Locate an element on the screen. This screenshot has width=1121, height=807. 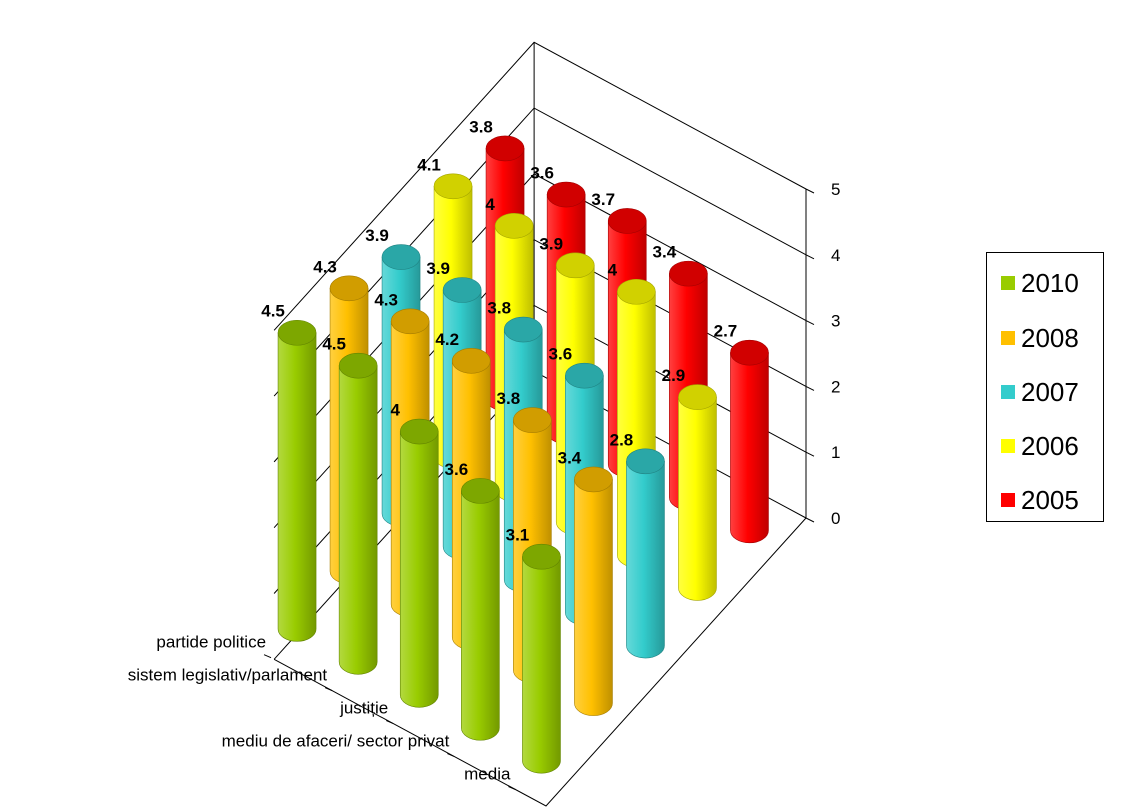
legend-item-2007: 2007 is located at coordinates (1040, 392).